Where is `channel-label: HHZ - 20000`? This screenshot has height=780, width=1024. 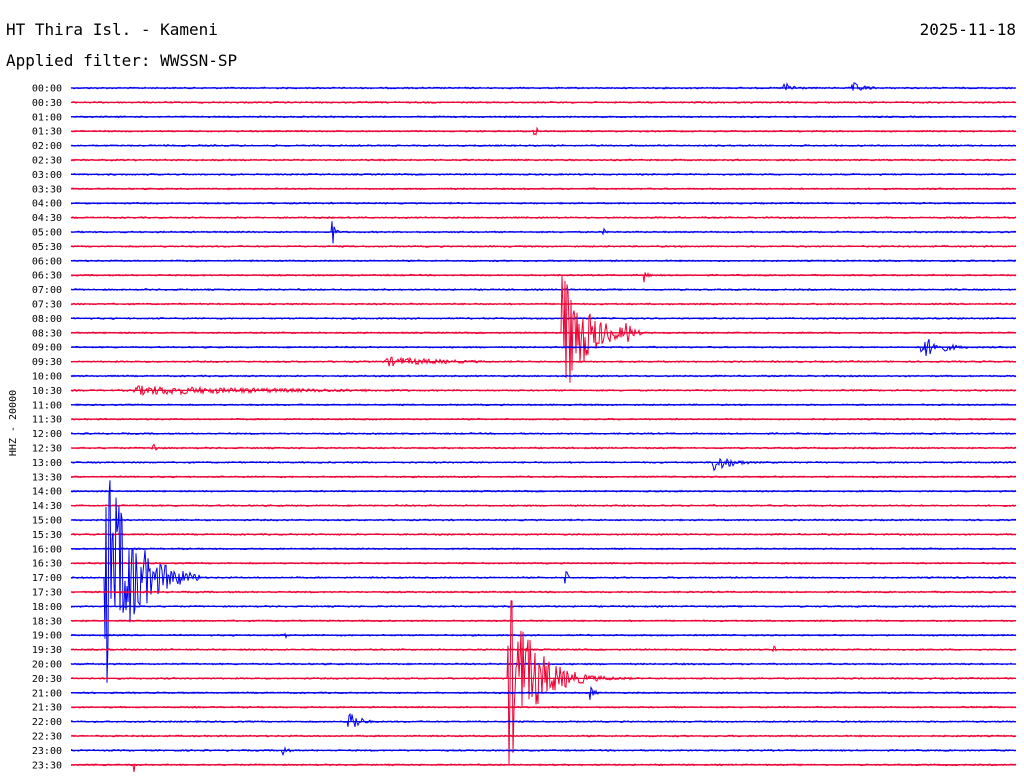
channel-label: HHZ - 20000 is located at coordinates (13, 423).